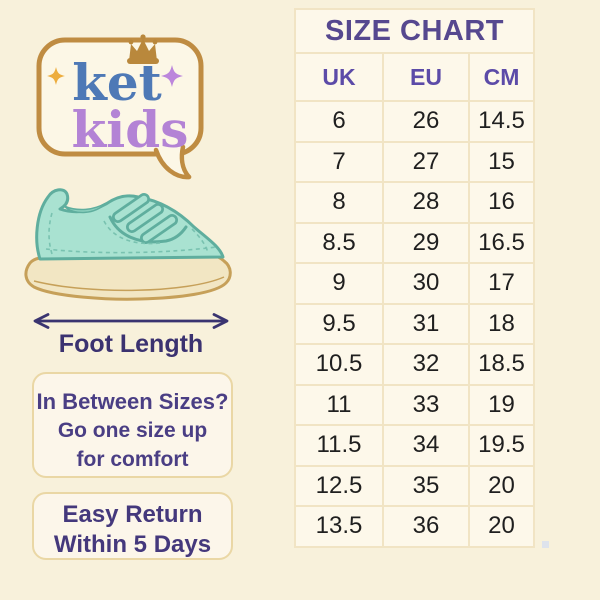 The height and width of the screenshot is (600, 600). What do you see at coordinates (426, 364) in the screenshot?
I see `size-cell: 32` at bounding box center [426, 364].